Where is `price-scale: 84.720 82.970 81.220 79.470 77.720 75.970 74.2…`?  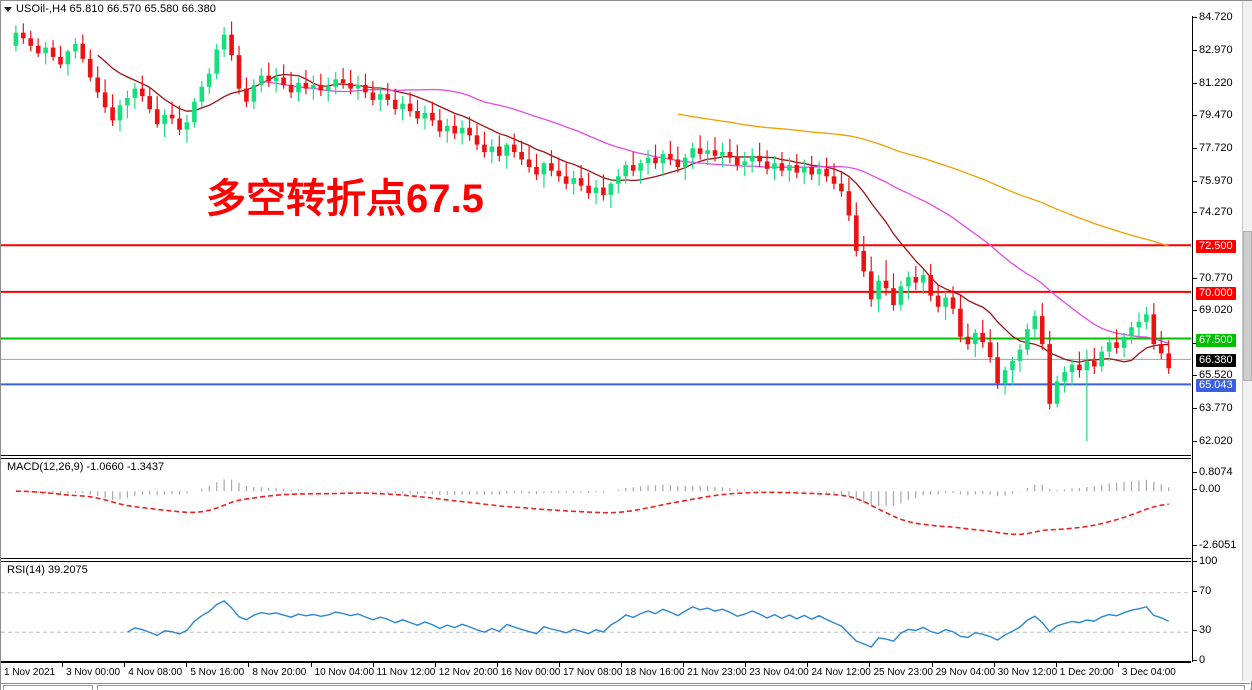 price-scale: 84.720 82.970 81.220 79.470 77.720 75.970 74.2… is located at coordinates (1221, 333).